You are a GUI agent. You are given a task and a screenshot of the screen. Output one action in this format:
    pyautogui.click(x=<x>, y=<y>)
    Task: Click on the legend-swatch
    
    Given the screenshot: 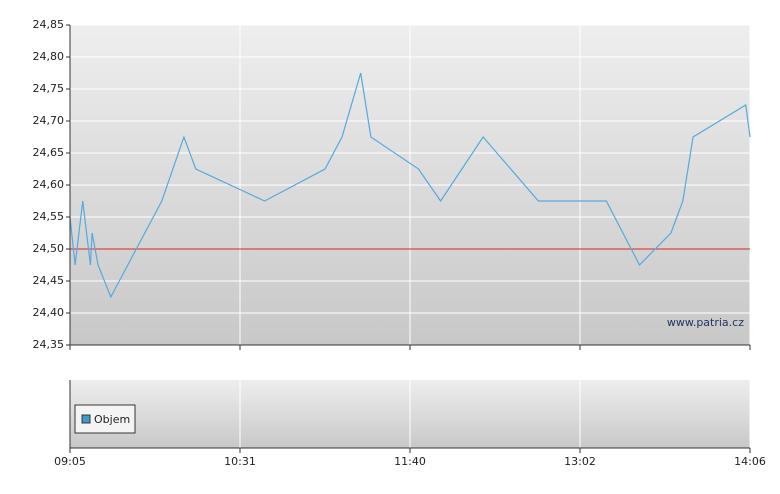 What is the action you would take?
    pyautogui.click(x=86, y=419)
    